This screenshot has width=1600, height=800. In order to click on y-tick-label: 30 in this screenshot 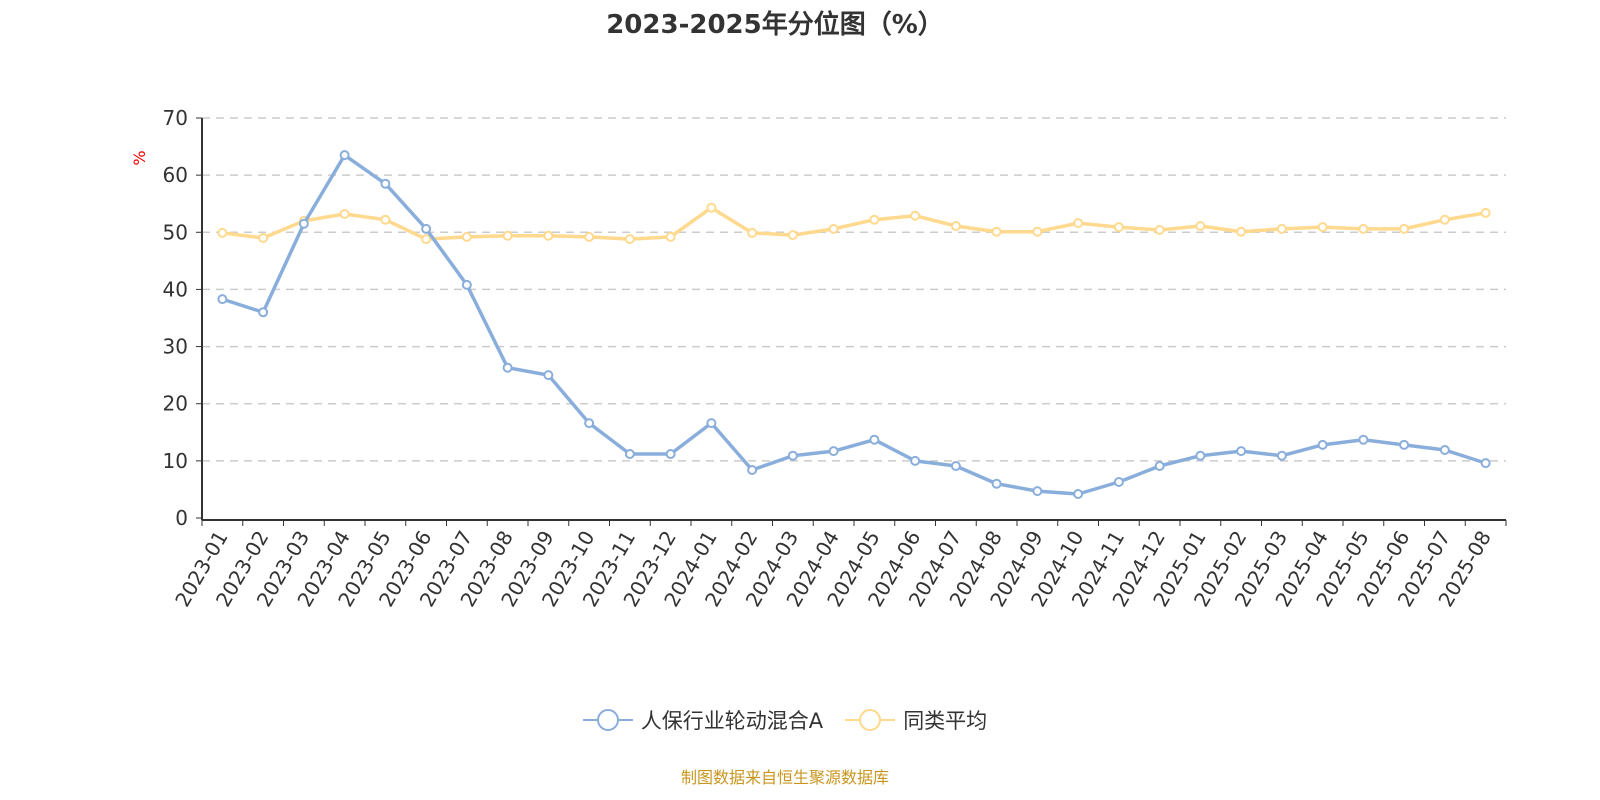, I will do `click(175, 347)`.